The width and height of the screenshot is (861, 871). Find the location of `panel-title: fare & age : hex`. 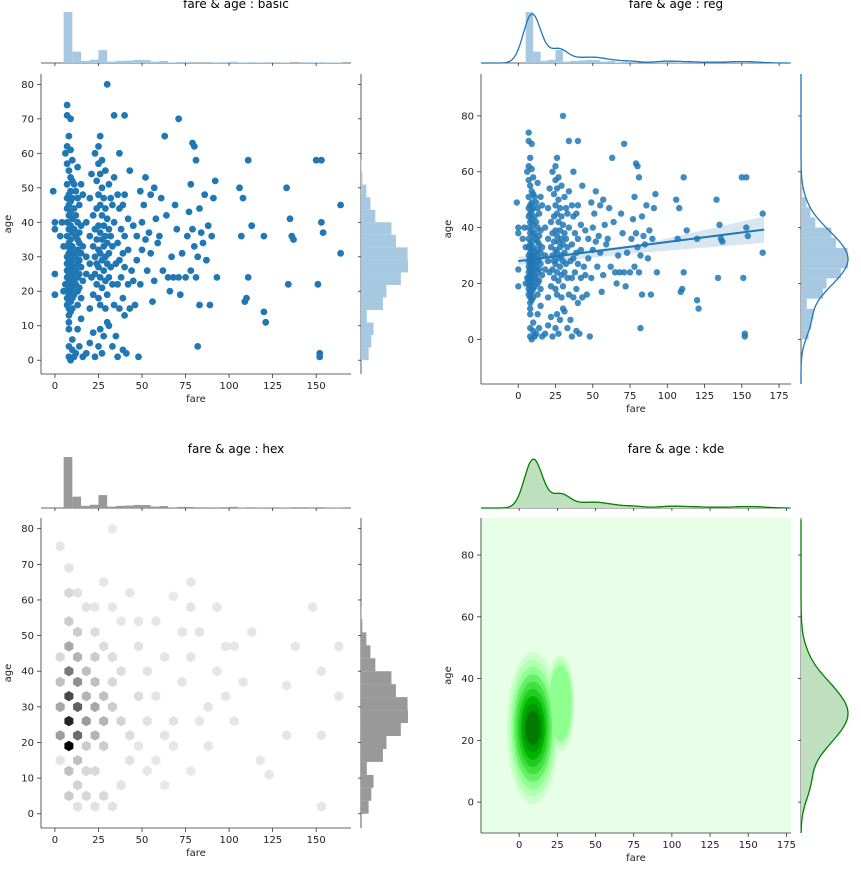

panel-title: fare & age : hex is located at coordinates (236, 449).